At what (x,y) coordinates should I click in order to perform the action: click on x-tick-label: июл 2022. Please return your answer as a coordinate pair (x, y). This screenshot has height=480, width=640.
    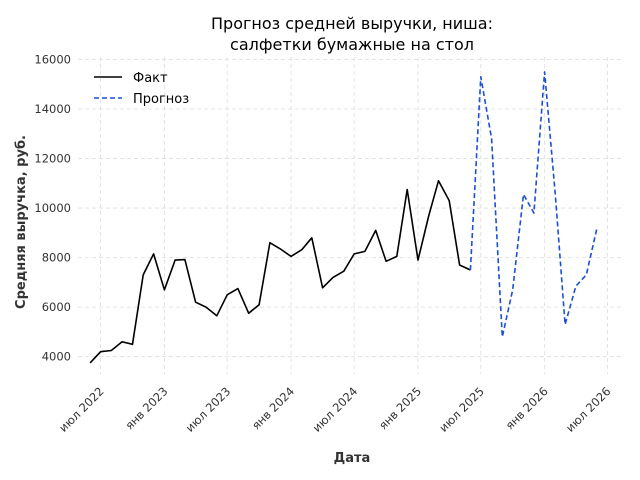
    Looking at the image, I should click on (81, 409).